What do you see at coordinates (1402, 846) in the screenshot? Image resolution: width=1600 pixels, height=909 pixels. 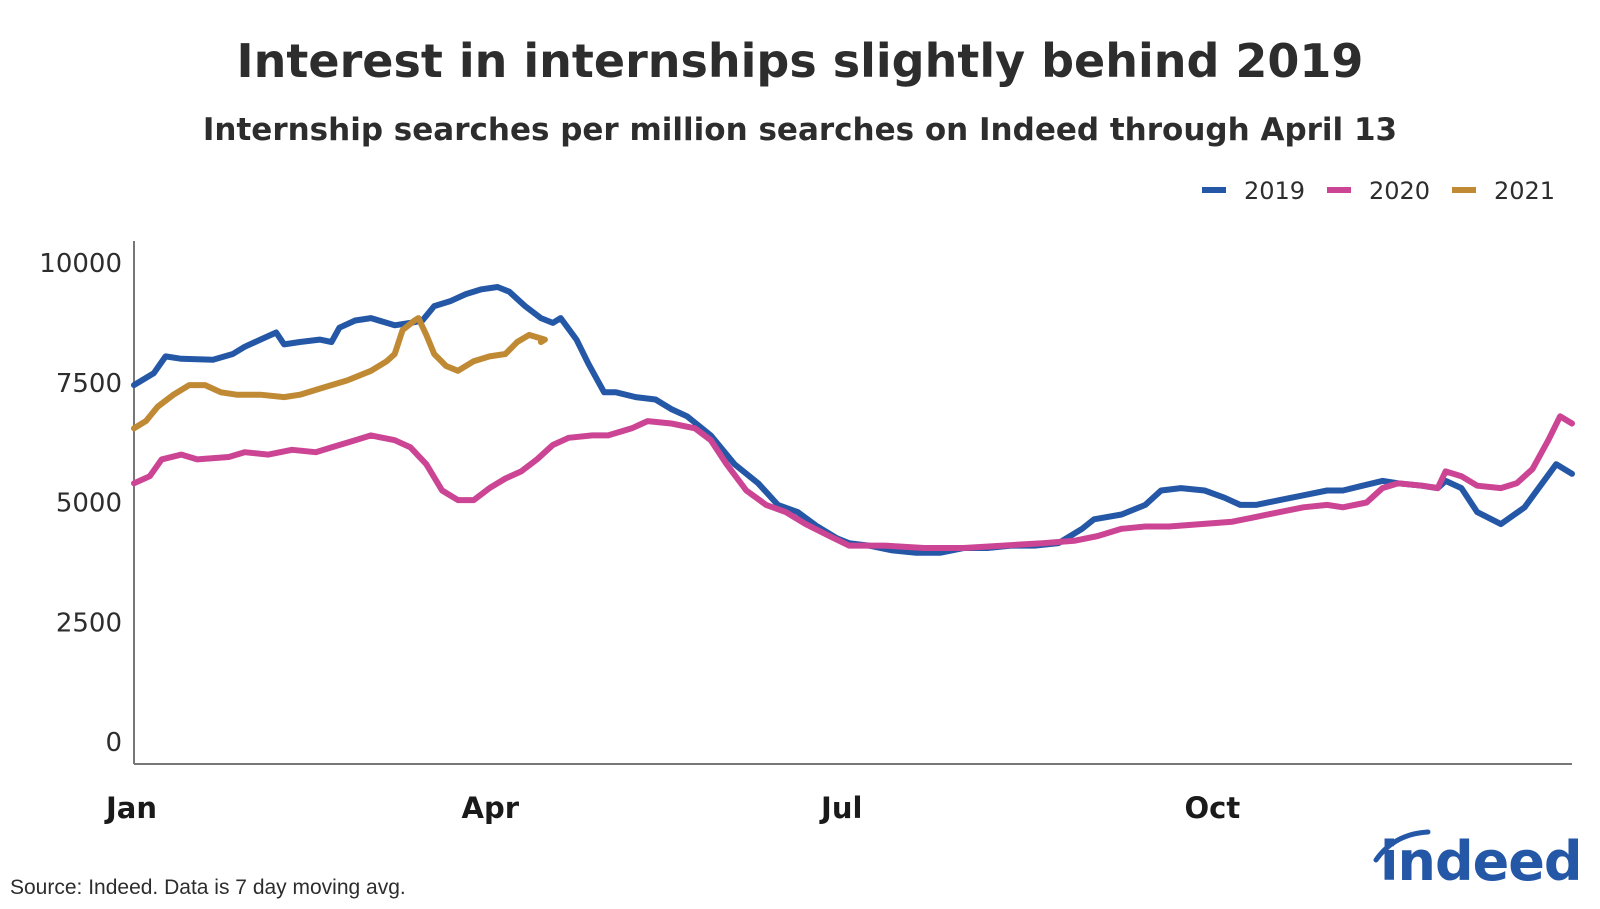 I see `indeed-logo-arc-icon` at bounding box center [1402, 846].